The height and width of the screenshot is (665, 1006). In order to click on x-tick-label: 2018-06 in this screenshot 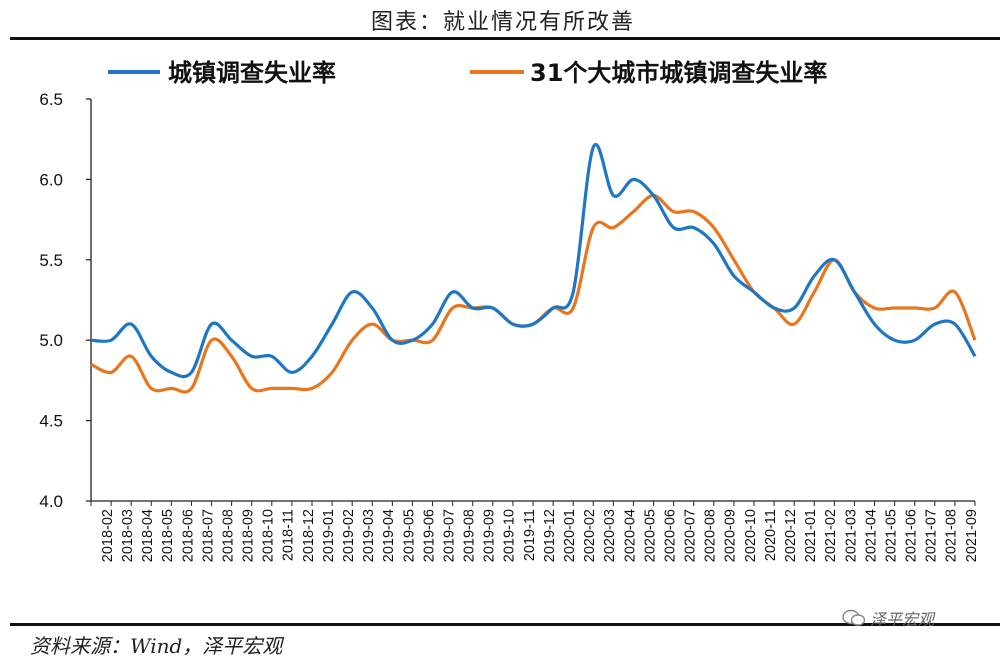, I will do `click(188, 535)`.